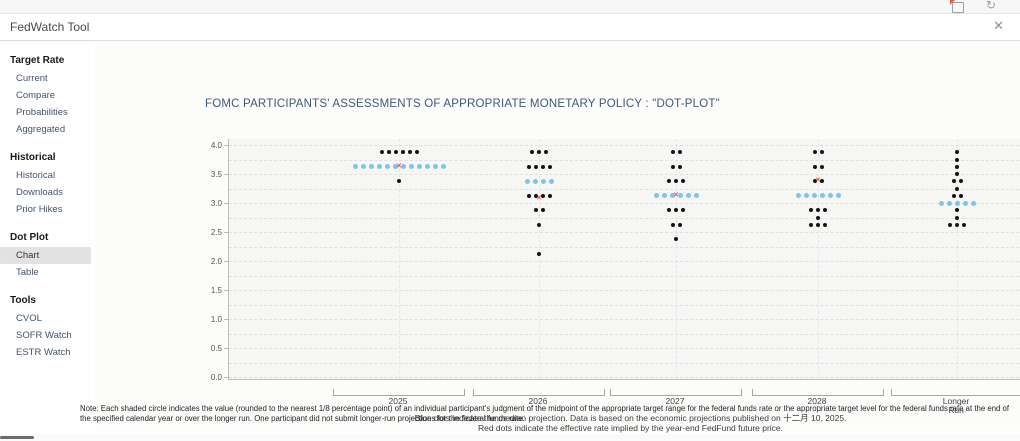  What do you see at coordinates (216, 290) in the screenshot?
I see `y-tick-label: 1.5` at bounding box center [216, 290].